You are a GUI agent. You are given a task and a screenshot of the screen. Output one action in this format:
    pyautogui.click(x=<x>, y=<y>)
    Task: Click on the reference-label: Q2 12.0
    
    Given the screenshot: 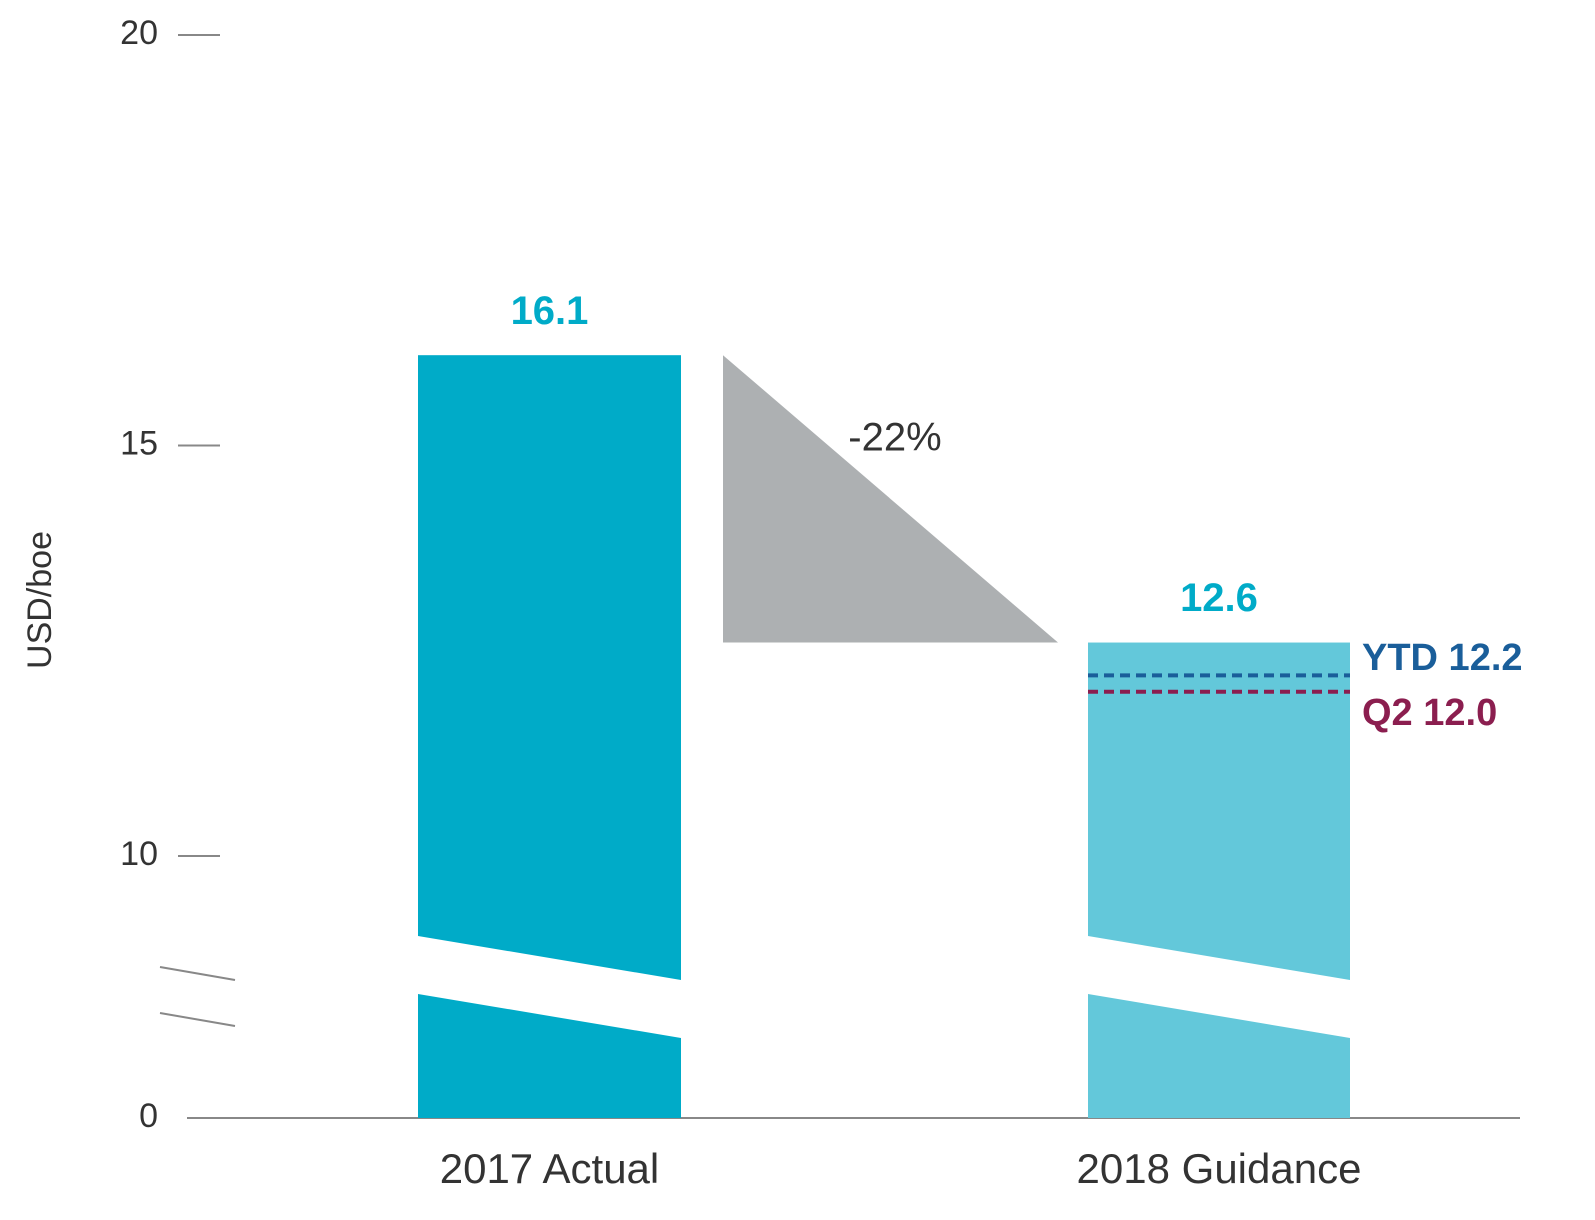 What is the action you would take?
    pyautogui.click(x=1429, y=713)
    